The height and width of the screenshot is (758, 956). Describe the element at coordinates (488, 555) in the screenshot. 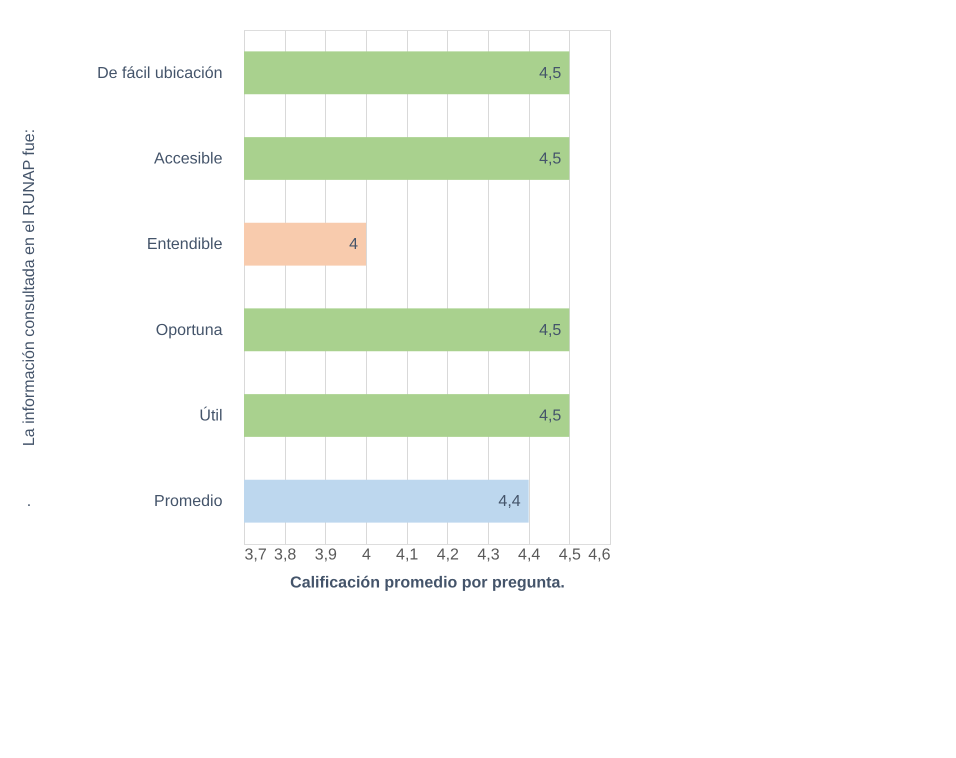

I see `x-tick-label: 4,3` at that location.